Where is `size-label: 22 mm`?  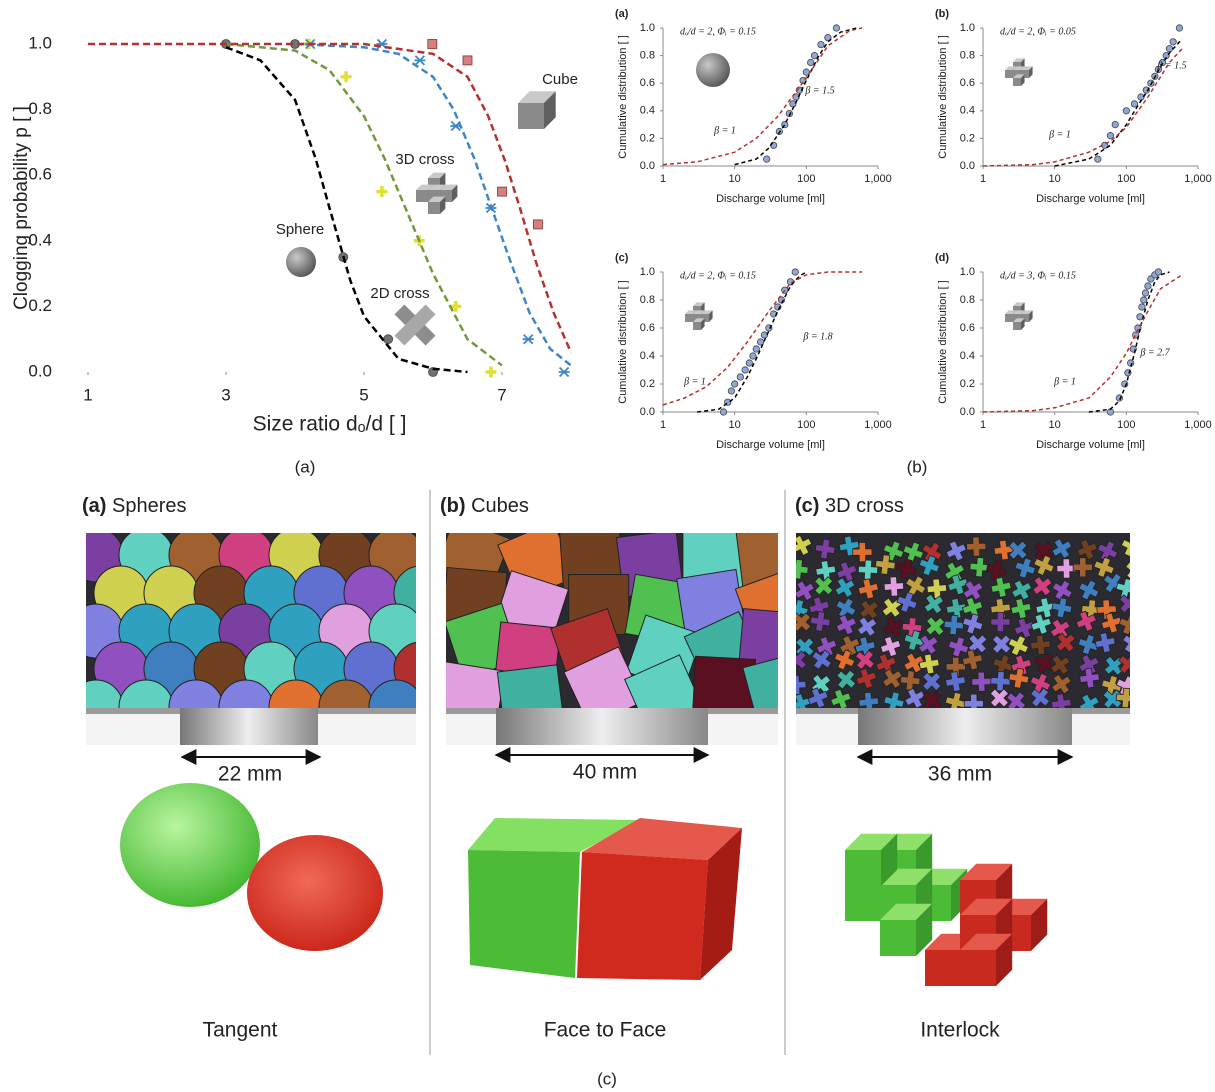
size-label: 22 mm is located at coordinates (250, 774).